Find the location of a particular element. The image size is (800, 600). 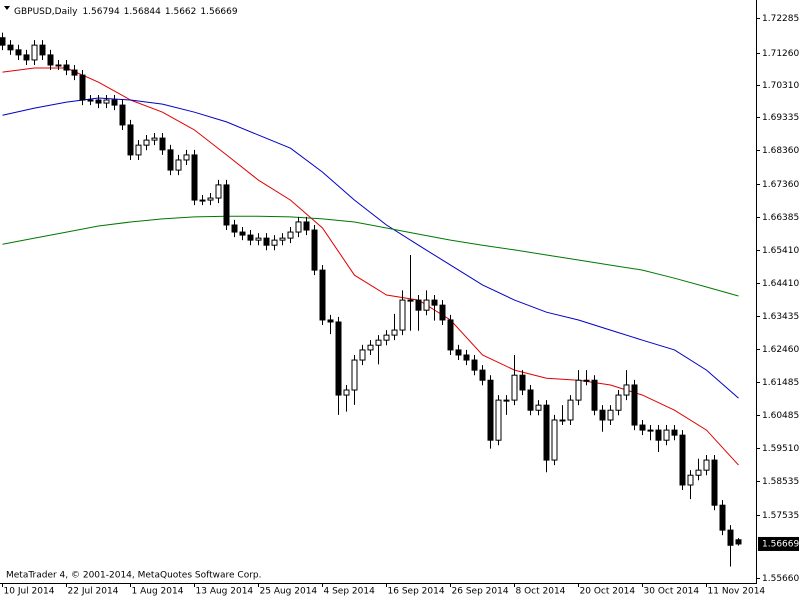

chart-header: GBPUSD,Daily 1.56794 1.56844 1.5662 1.56669 is located at coordinates (126, 12).